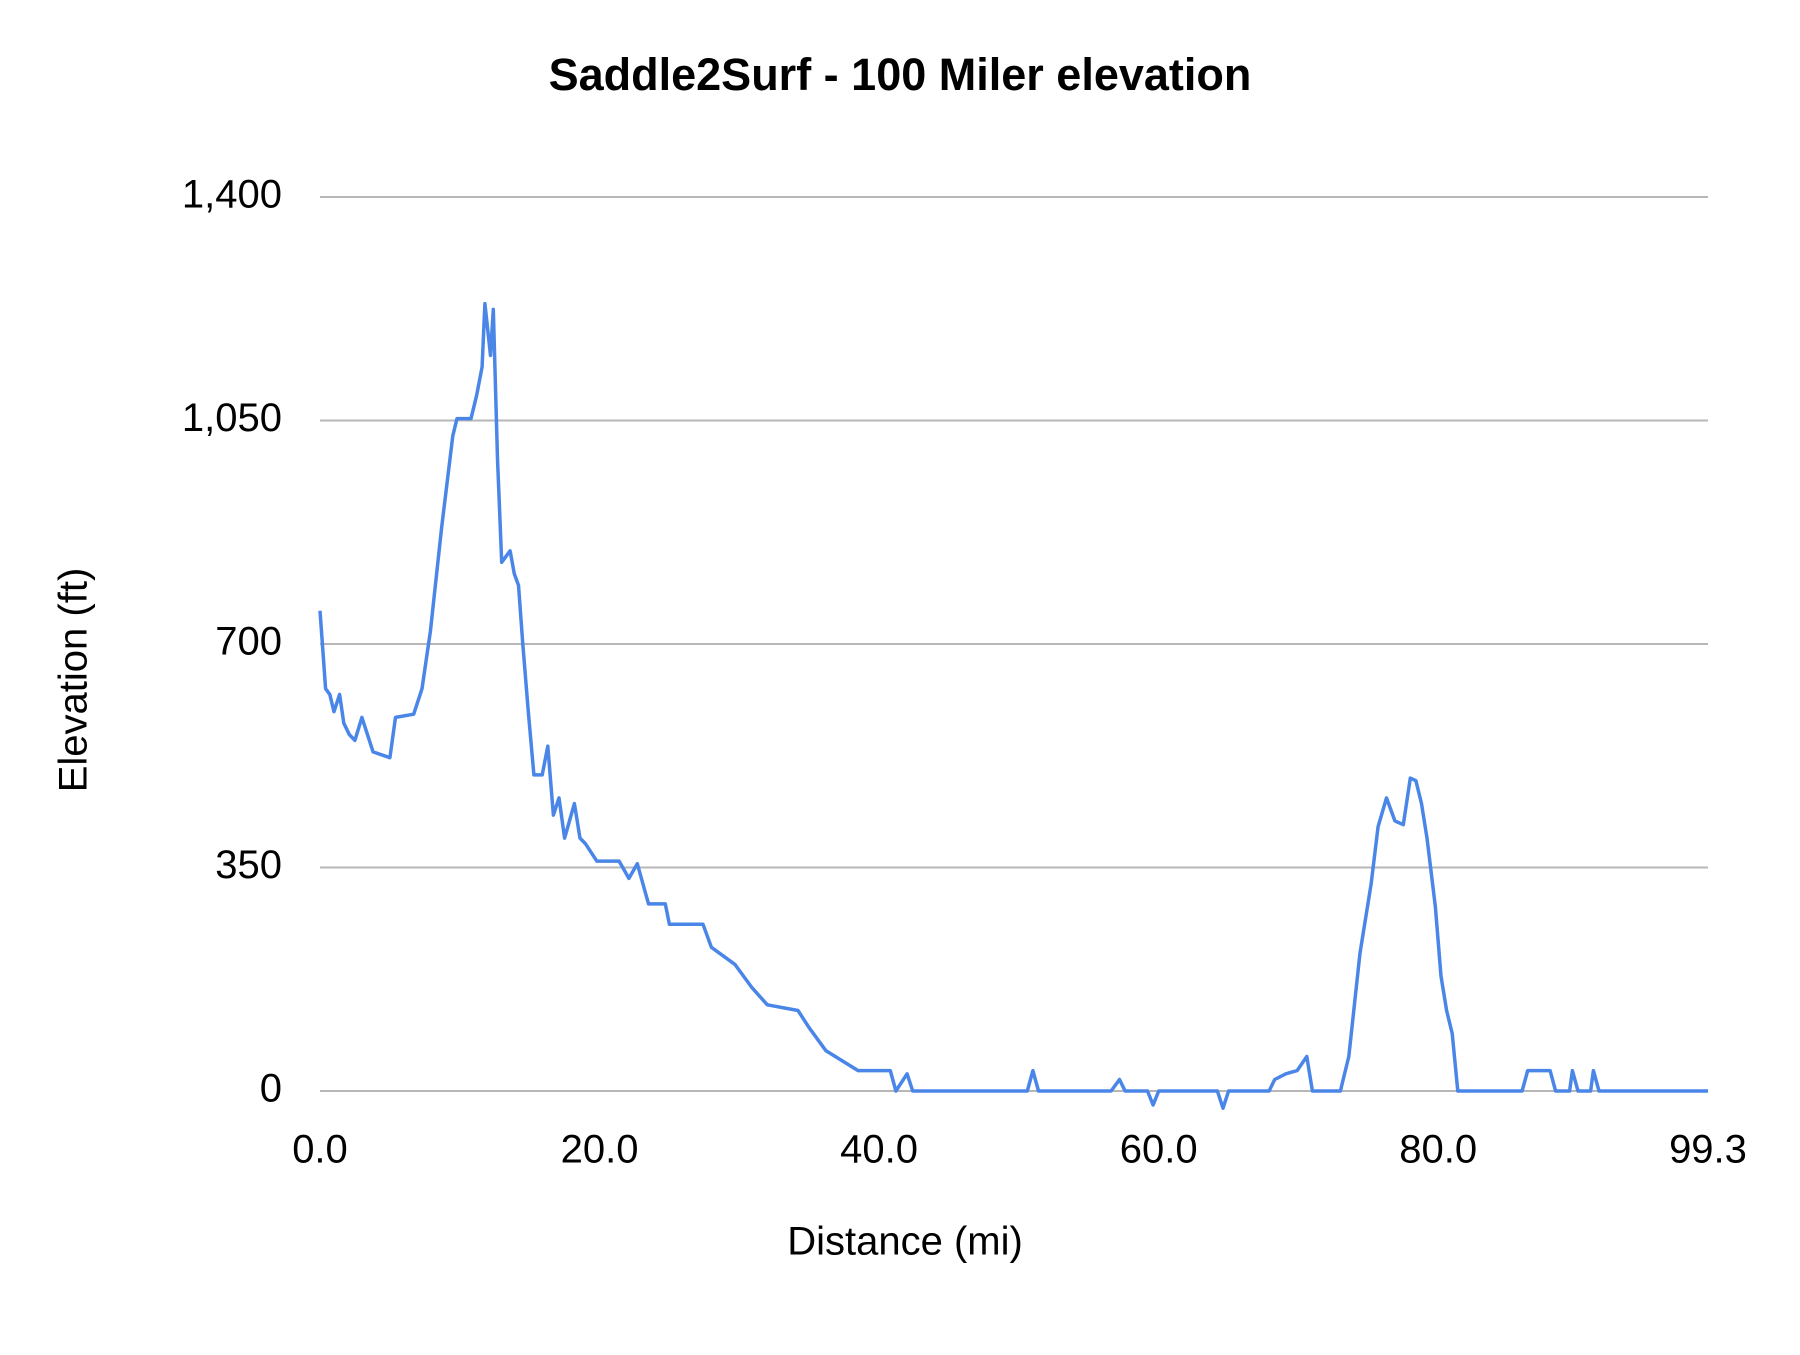 This screenshot has width=1800, height=1355. Describe the element at coordinates (232, 195) in the screenshot. I see `y-tick-label: 1,400` at that location.